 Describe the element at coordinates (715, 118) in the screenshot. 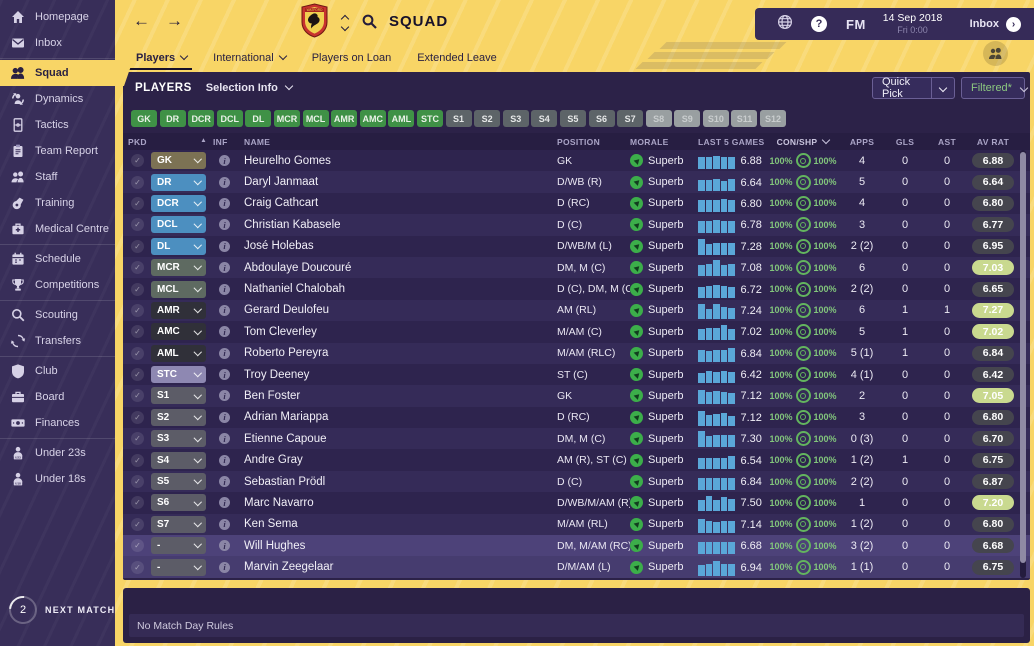

I see `filter-chip-s10: S10` at that location.